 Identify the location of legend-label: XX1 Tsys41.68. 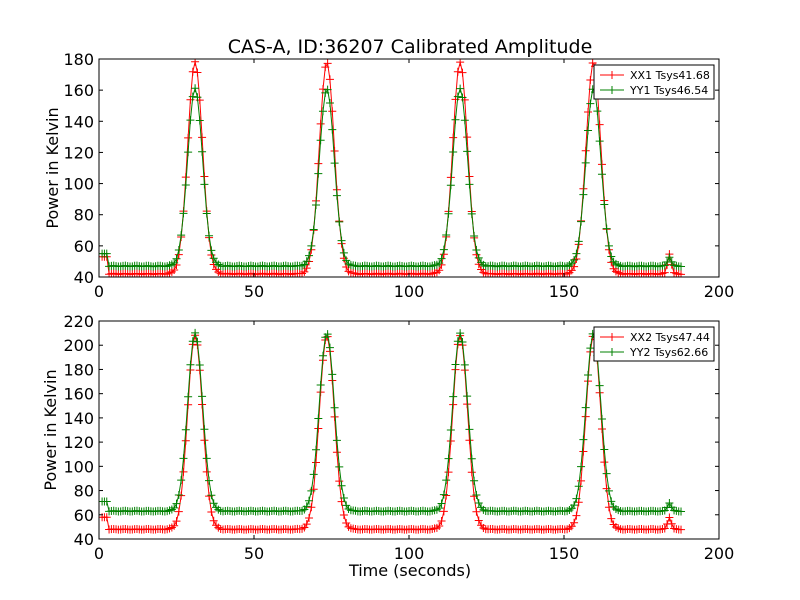
(670, 75).